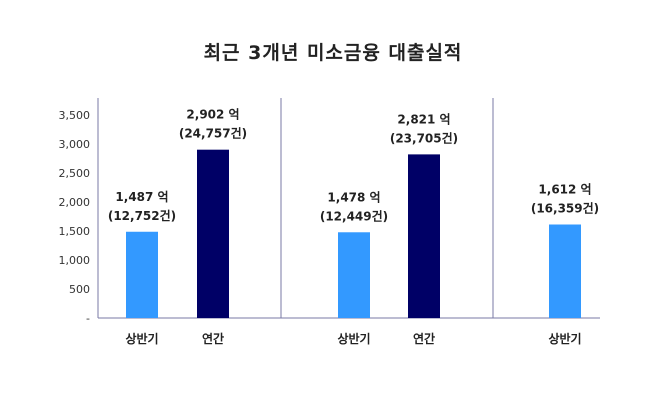  I want to click on data-label-count: (23,705건), so click(424, 137).